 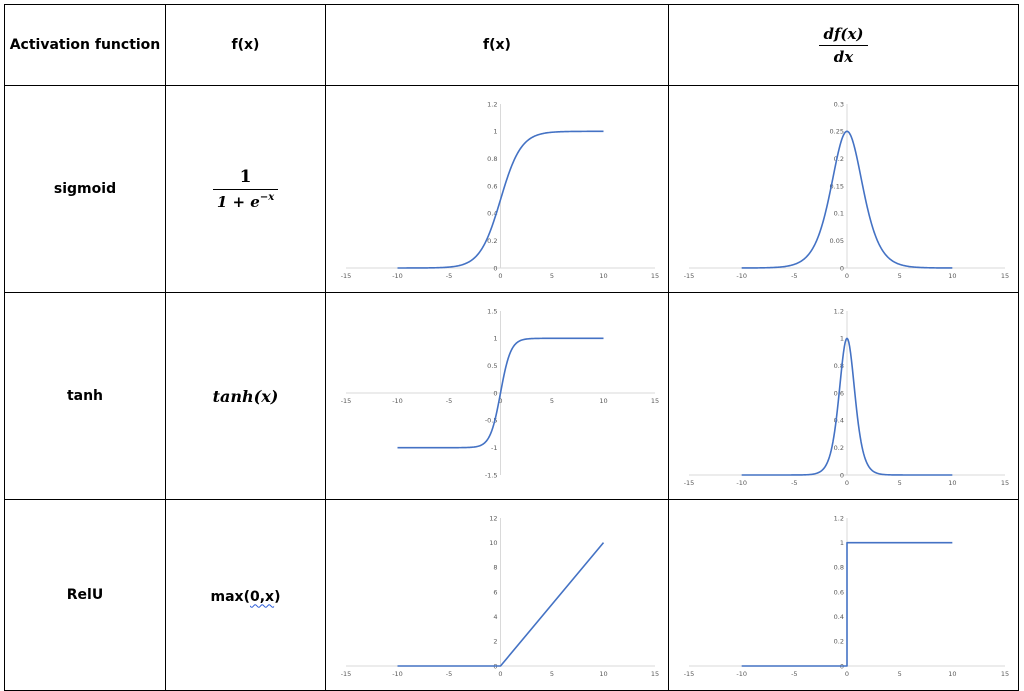 What do you see at coordinates (262, 596) in the screenshot?
I see `relu-formula-args: 0,x` at bounding box center [262, 596].